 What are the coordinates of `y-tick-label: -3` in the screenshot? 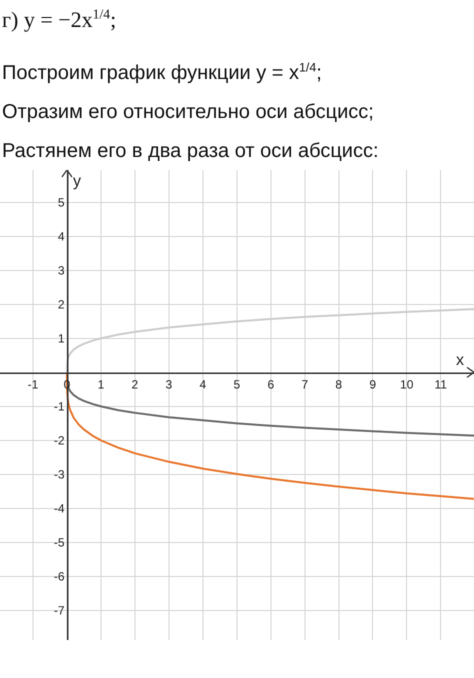 It's located at (59, 475).